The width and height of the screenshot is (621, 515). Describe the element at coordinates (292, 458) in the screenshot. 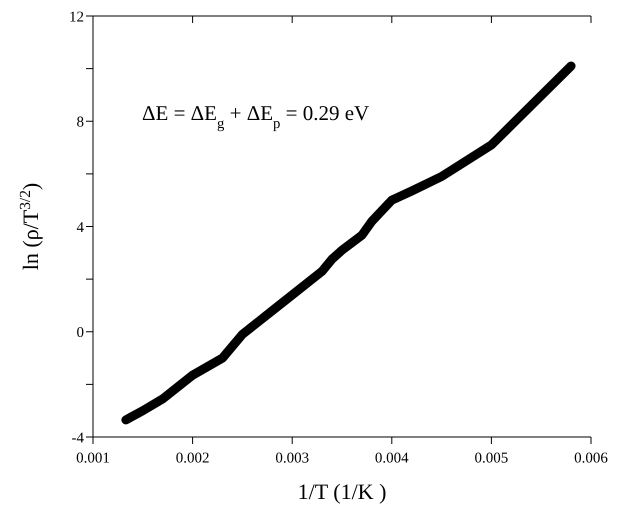

I see `x-tick-label: 0.003` at that location.